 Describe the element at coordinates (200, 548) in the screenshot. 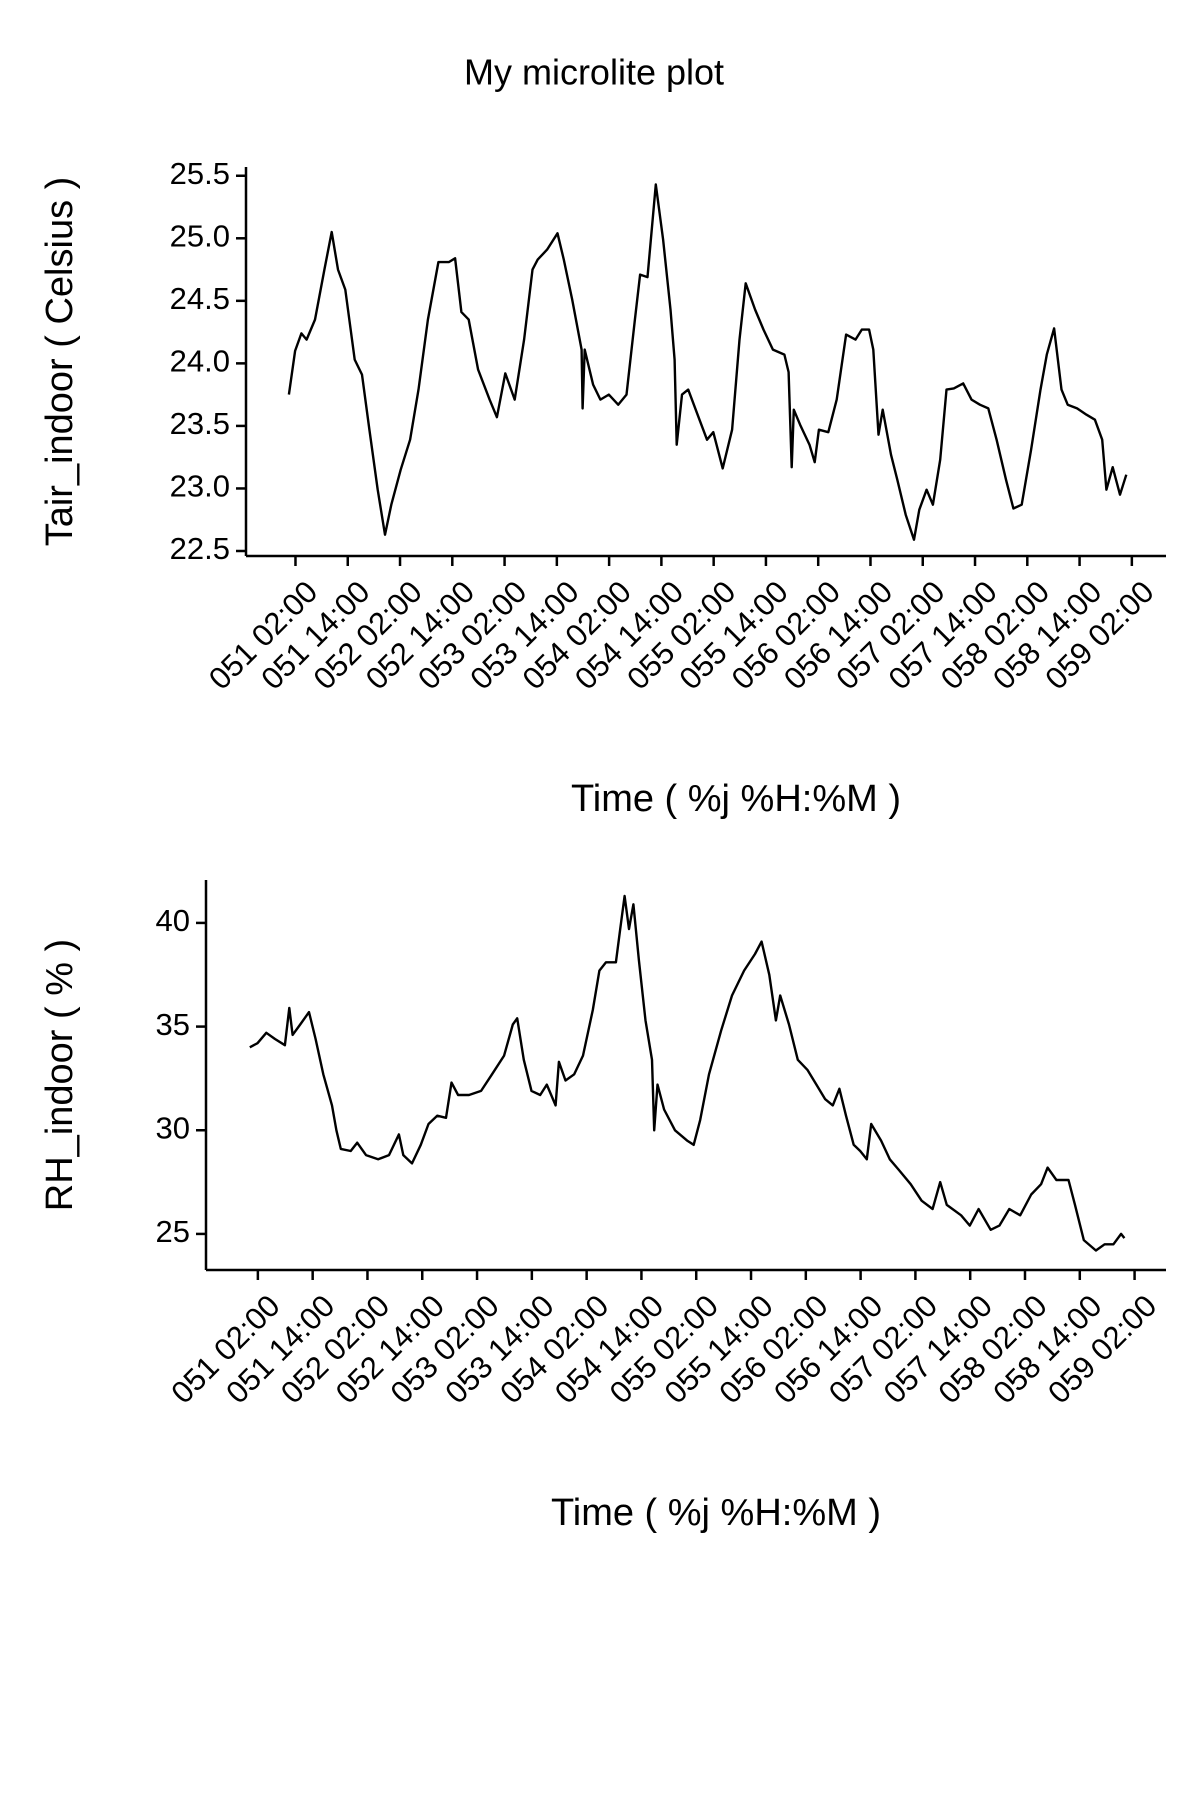

I see `y-tick-label: 22.5` at that location.